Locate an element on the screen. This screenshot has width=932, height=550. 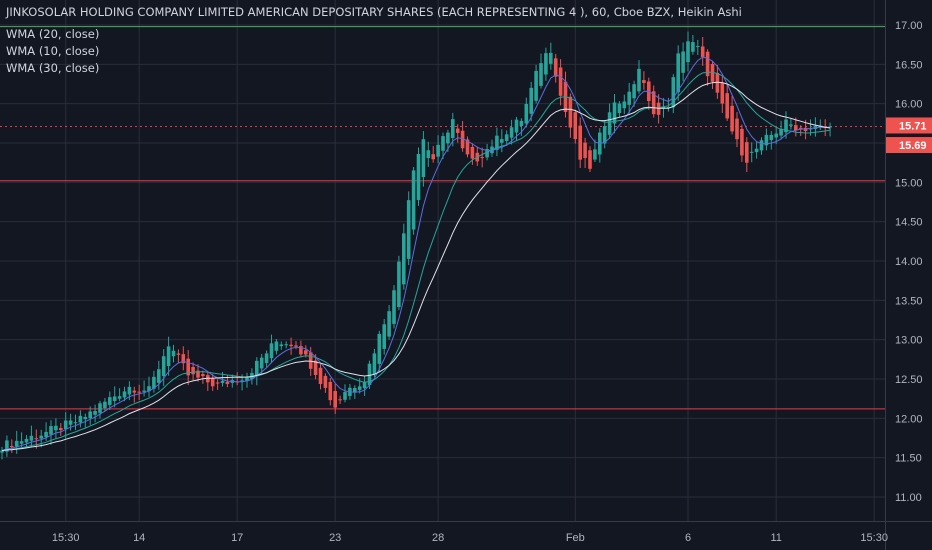
time-axis: 15:30 14 17 23 28 Feb 6 11 15:30 is located at coordinates (470, 538).